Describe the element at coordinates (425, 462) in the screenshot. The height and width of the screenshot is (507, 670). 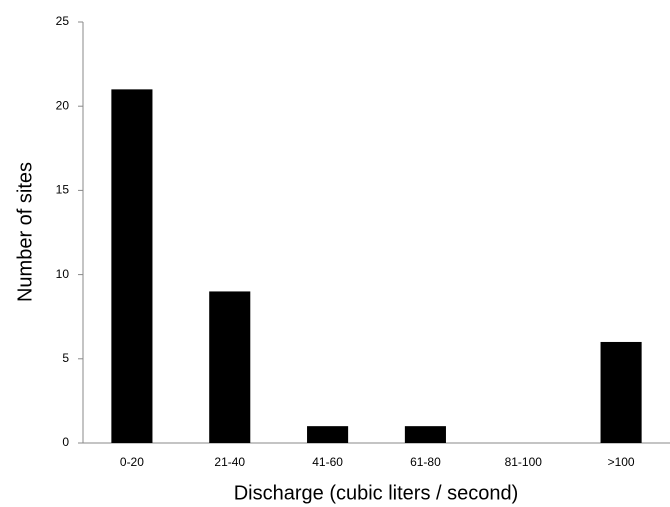
I see `x-tick-label: 61-80` at that location.